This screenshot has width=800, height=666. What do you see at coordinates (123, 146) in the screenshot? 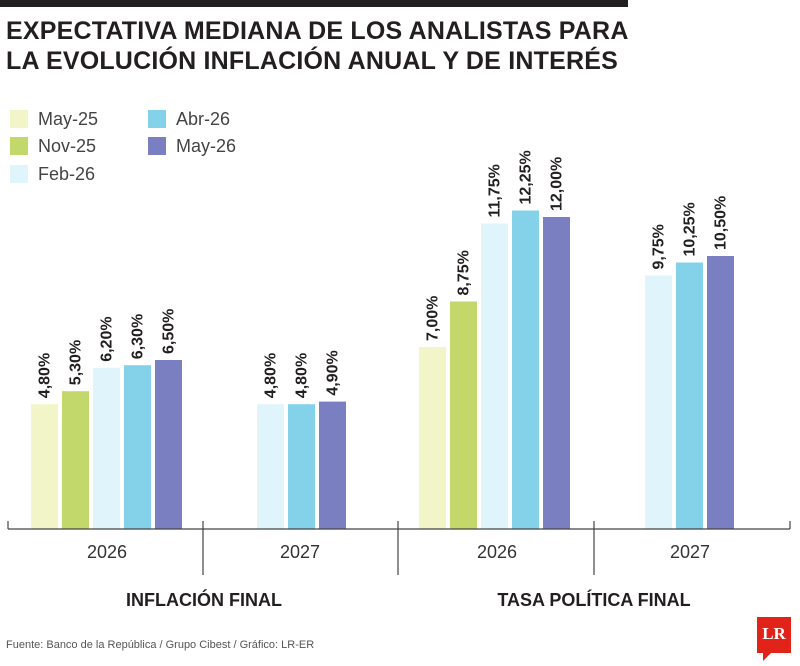
I see `legend: May-25 Nov-25 Feb-26 Abr-26 May-26` at bounding box center [123, 146].